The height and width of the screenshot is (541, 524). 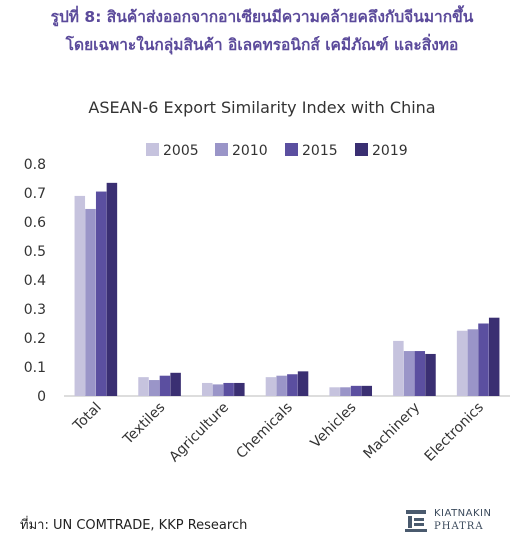 I want to click on bar-total-2019, so click(x=112, y=289).